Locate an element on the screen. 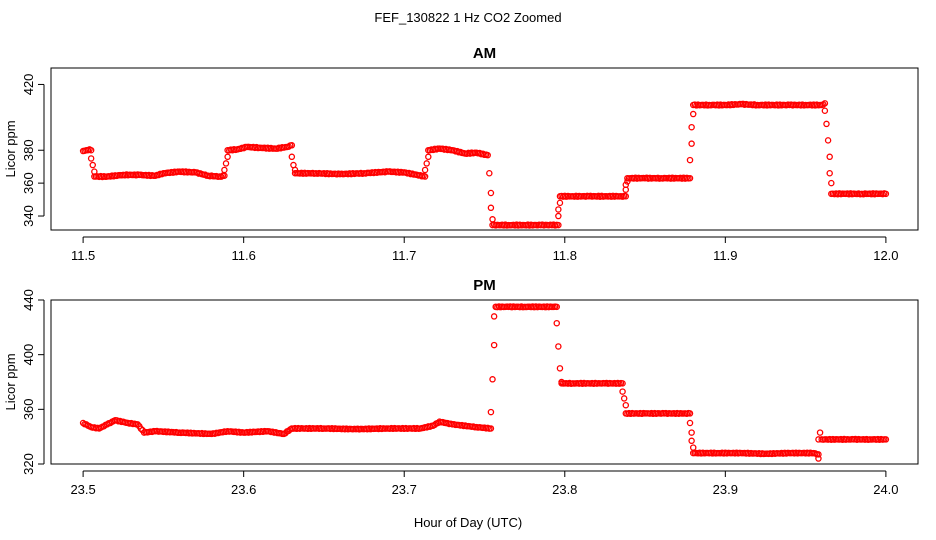 The image size is (936, 540). am-x-tick-label: 12.0 is located at coordinates (885, 255).